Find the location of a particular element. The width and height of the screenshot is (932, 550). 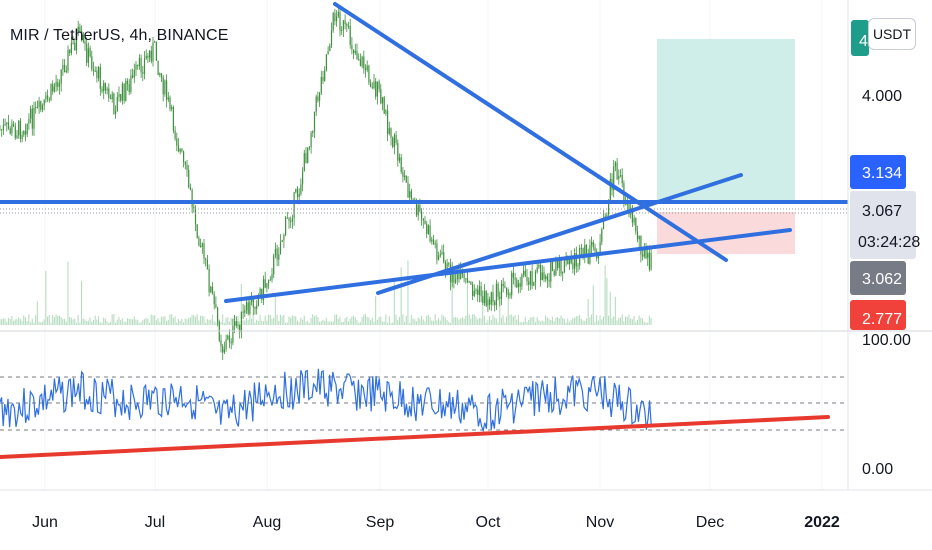

current-price-label: 3.067 is located at coordinates (882, 211).